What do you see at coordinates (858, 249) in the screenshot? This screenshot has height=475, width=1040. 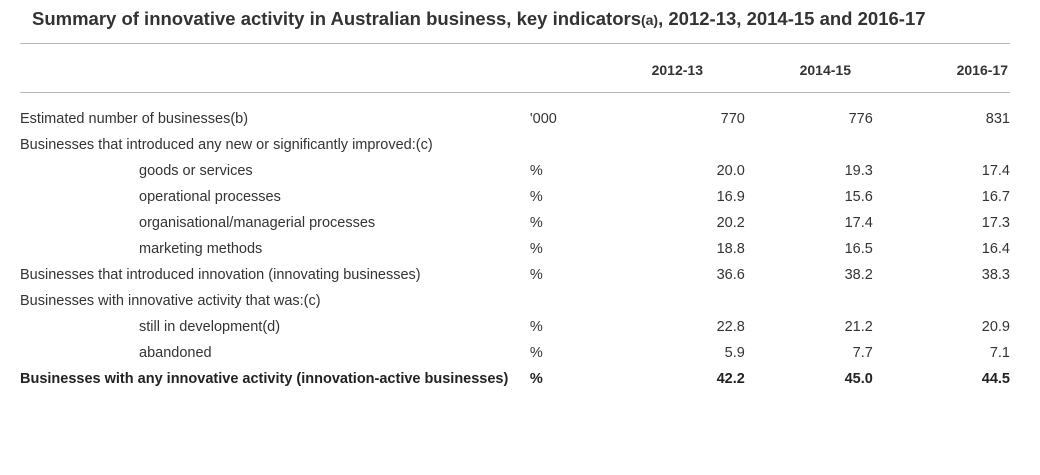 I see `cell-2014-15: 16.5` at bounding box center [858, 249].